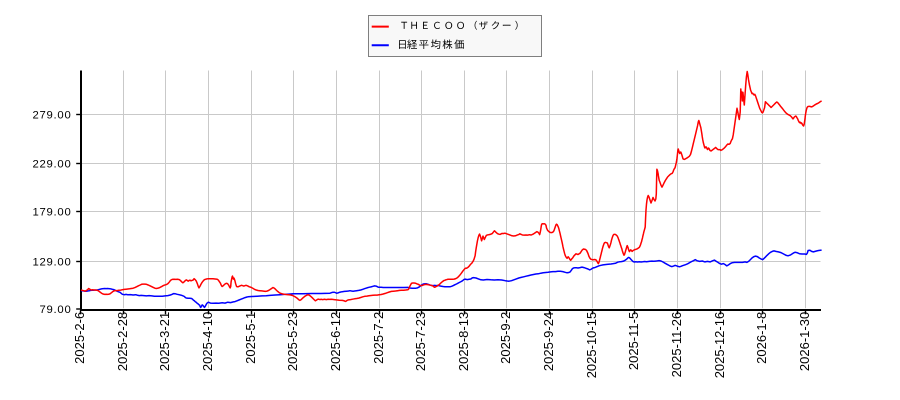  I want to click on svg-text: 2025-5-1, so click(250, 338).